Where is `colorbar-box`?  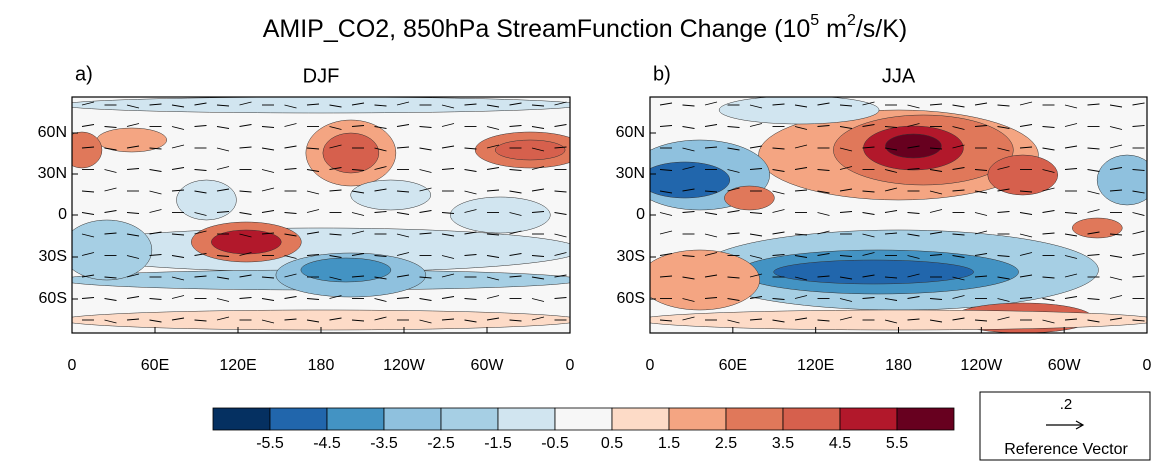 colorbar-box is located at coordinates (298, 419).